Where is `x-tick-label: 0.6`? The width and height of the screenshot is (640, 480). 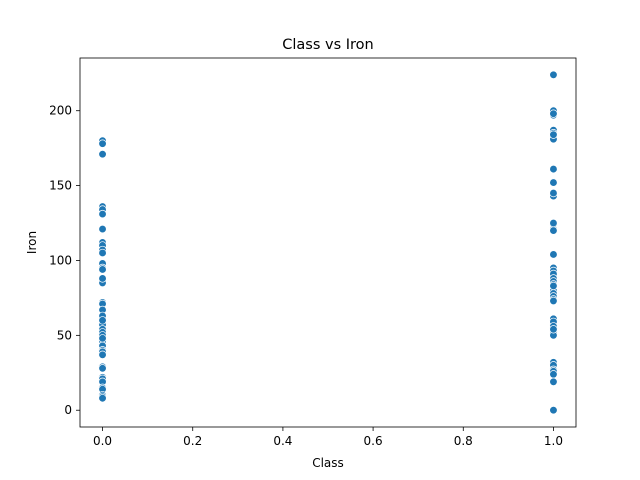 x-tick-label: 0.6 is located at coordinates (373, 441).